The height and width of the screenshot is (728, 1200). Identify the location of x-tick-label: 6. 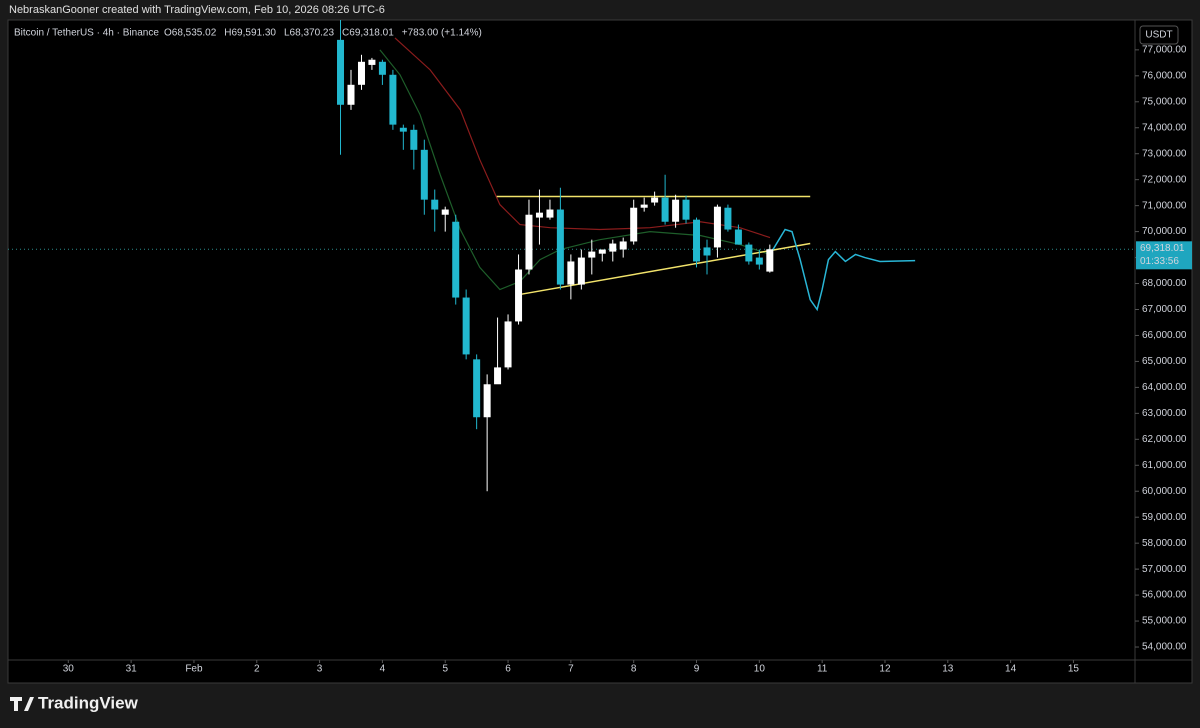
(508, 669).